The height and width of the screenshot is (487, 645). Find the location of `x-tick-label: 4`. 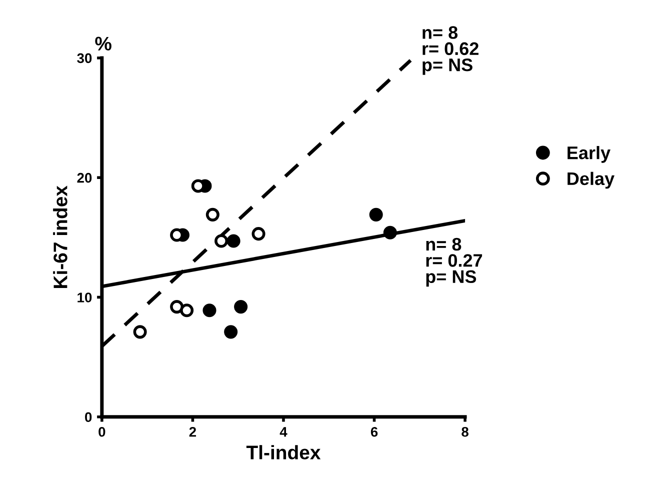

x-tick-label: 4 is located at coordinates (284, 432).